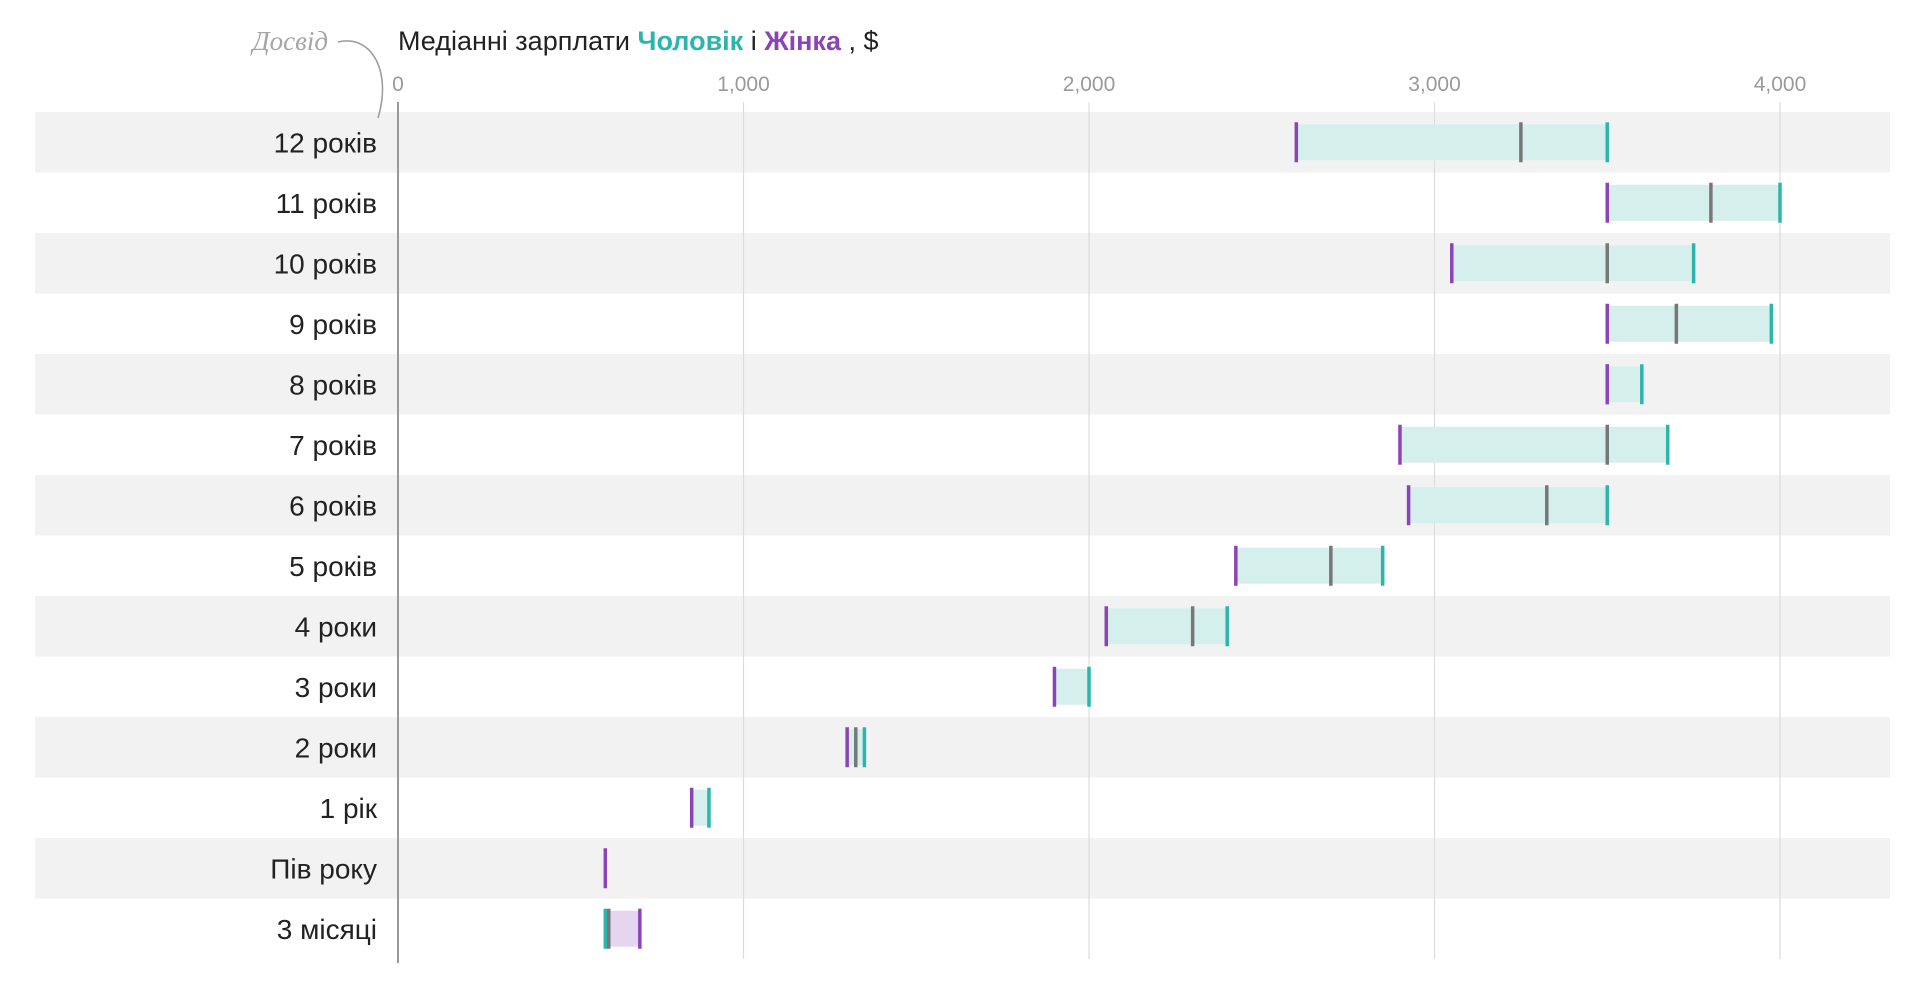  What do you see at coordinates (333, 445) in the screenshot?
I see `category-label: 7 років` at bounding box center [333, 445].